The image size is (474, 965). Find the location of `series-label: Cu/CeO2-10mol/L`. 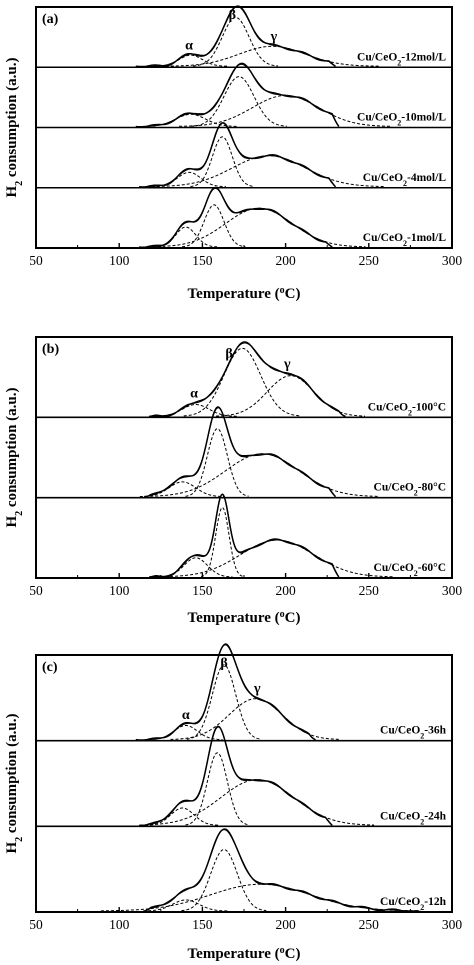

series-label: Cu/CeO2-10mol/L is located at coordinates (401, 120).